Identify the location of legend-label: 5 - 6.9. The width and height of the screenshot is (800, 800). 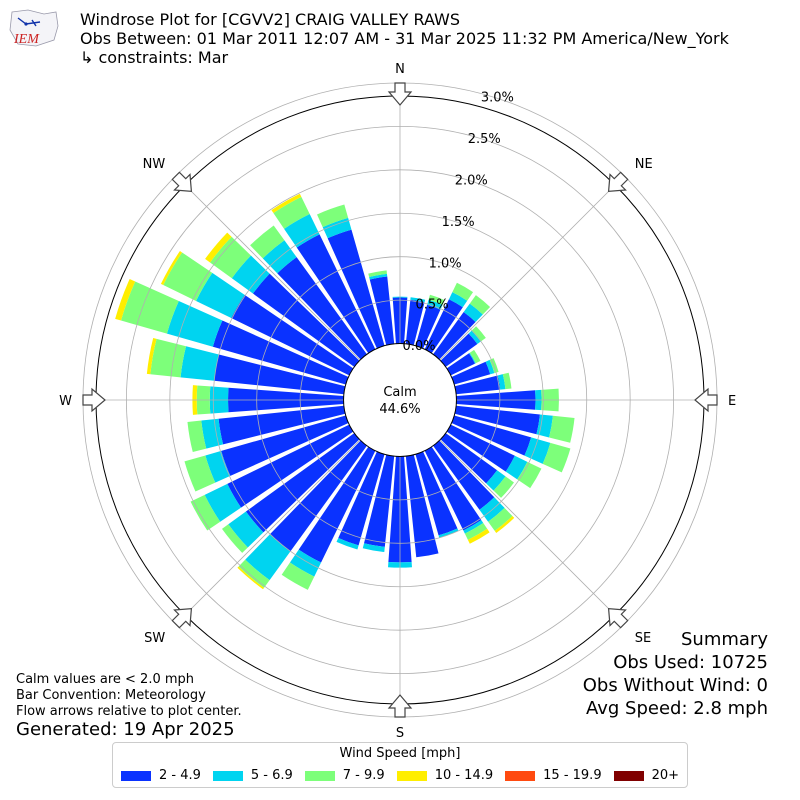
(271, 775).